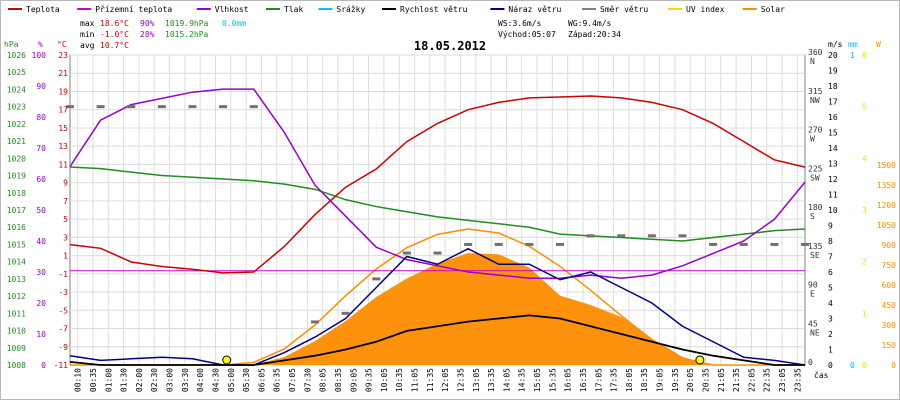 The width and height of the screenshot is (900, 400). I want to click on axis-w-label: W, so click(878, 44).